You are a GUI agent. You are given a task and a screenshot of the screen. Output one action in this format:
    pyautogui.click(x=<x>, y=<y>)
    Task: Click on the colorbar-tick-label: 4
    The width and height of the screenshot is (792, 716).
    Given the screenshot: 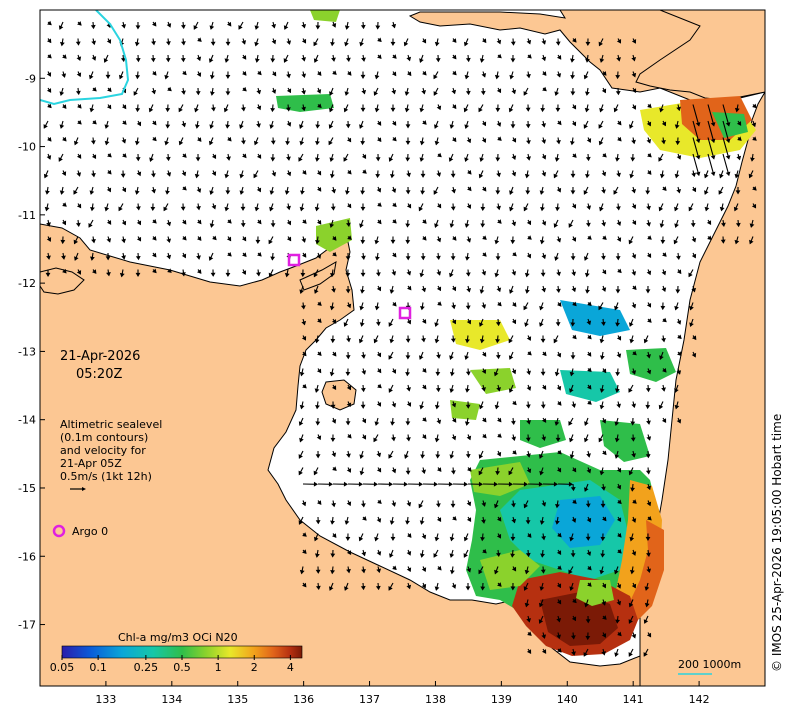 What is the action you would take?
    pyautogui.click(x=290, y=667)
    